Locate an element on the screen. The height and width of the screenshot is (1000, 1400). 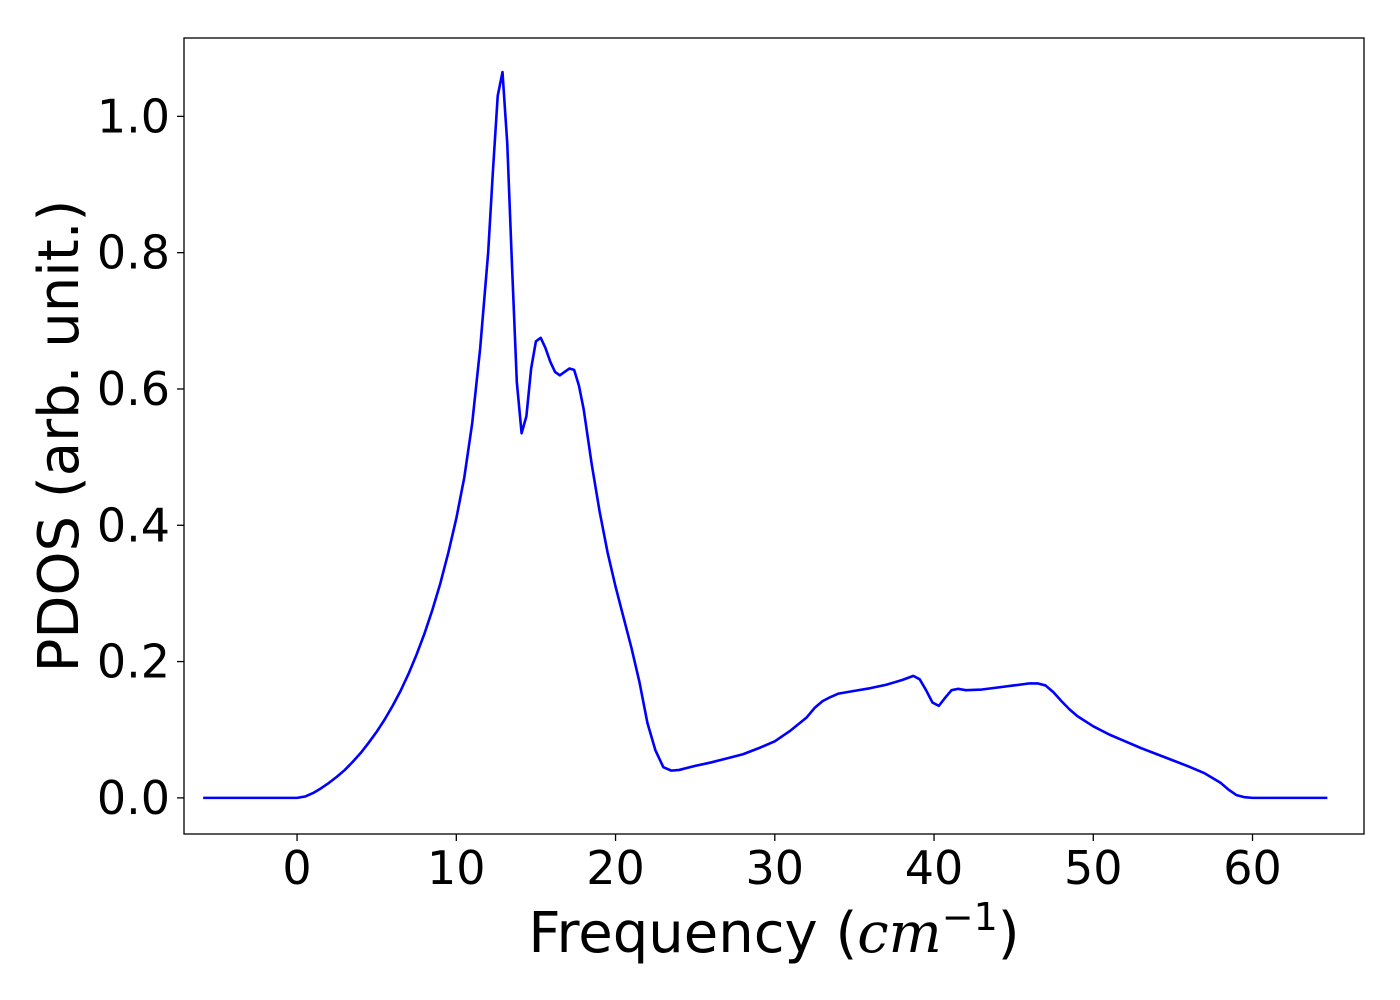
y-tick-label: 0.4 is located at coordinates (133, 525).